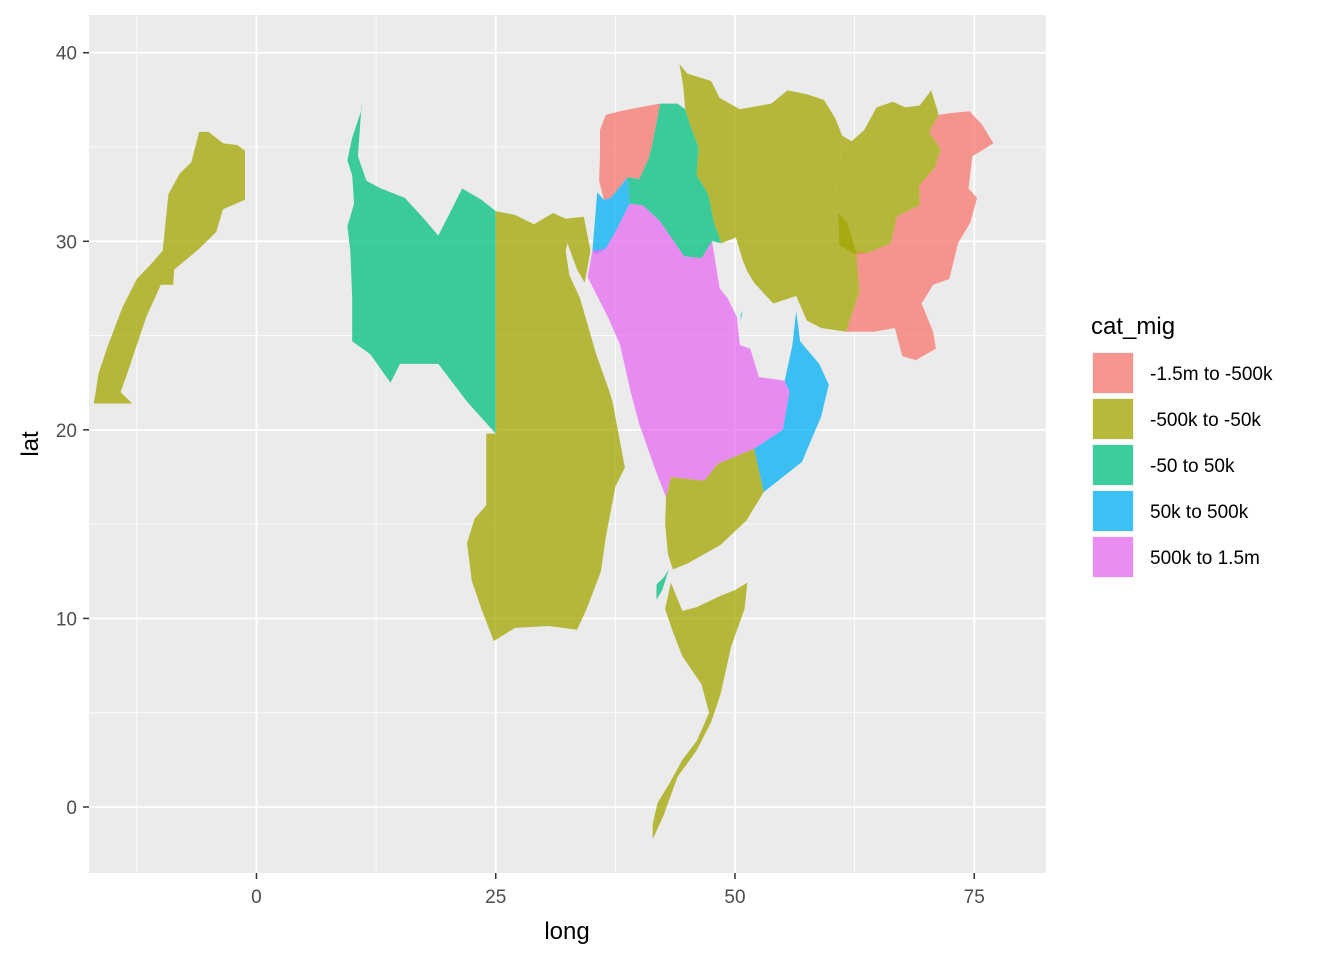  Describe the element at coordinates (71, 808) in the screenshot. I see `y-tick-label: 0` at that location.